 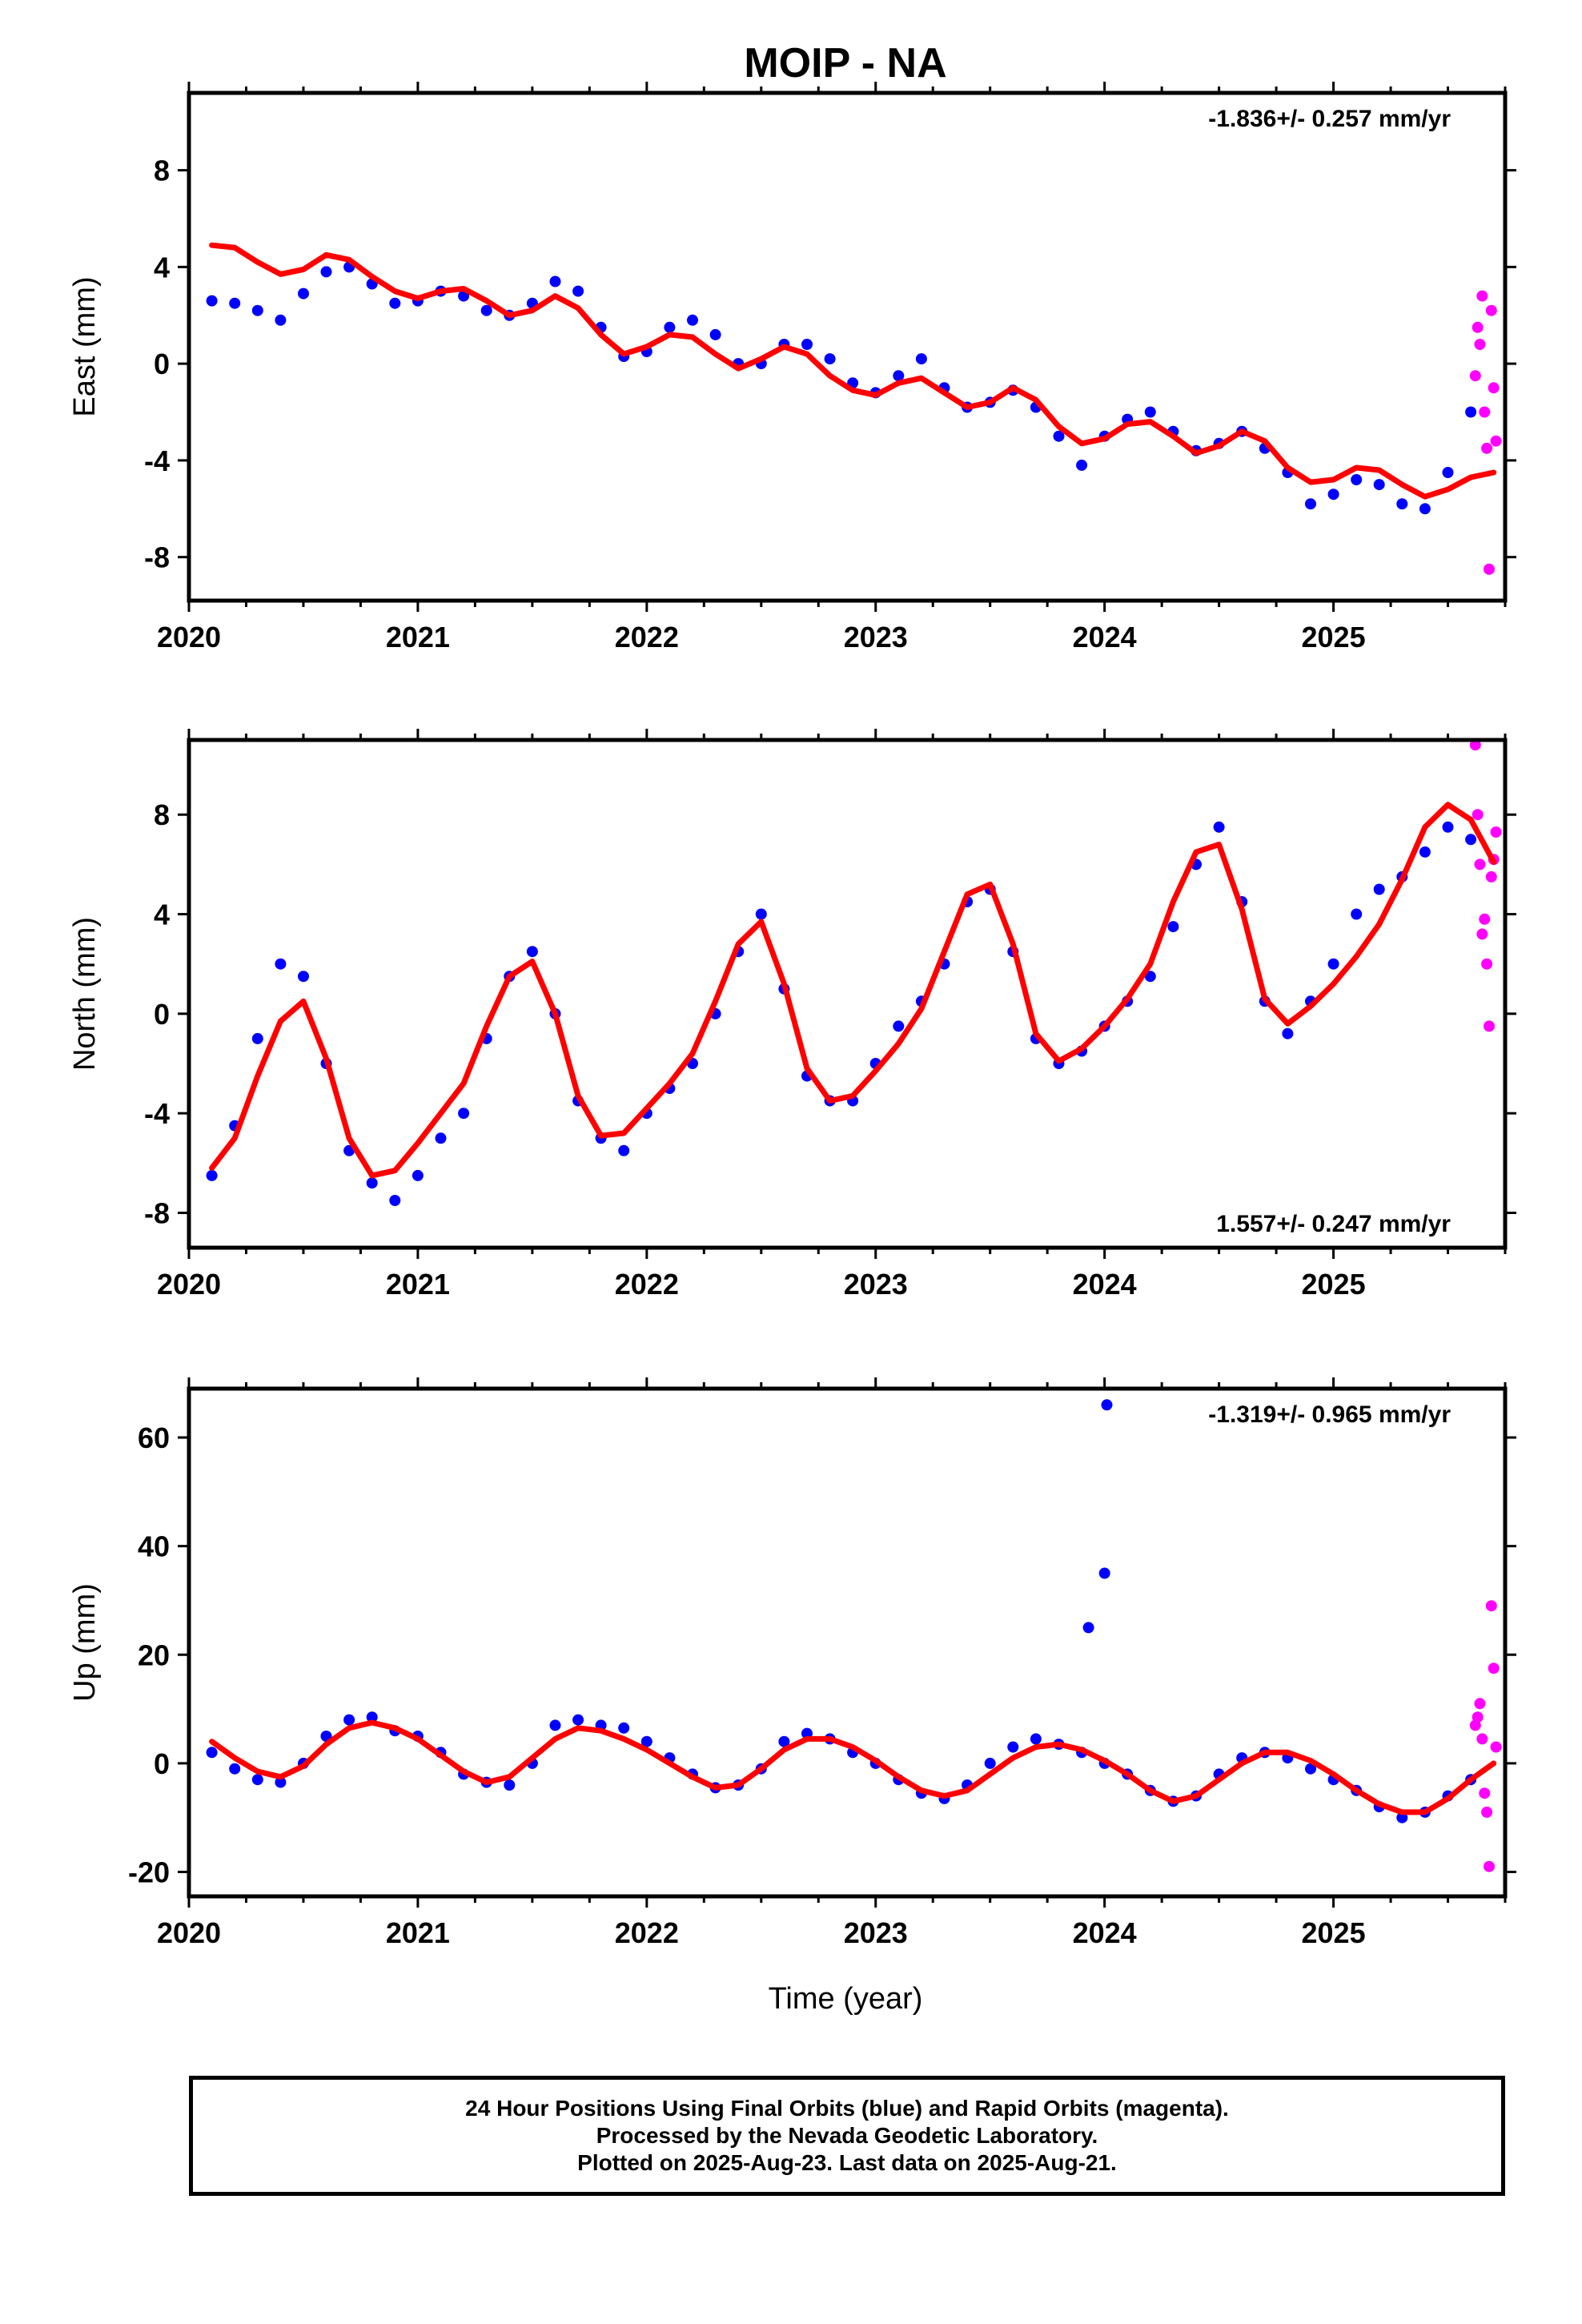 I want to click on panel-east-x-tick-label: 2020, so click(x=189, y=637).